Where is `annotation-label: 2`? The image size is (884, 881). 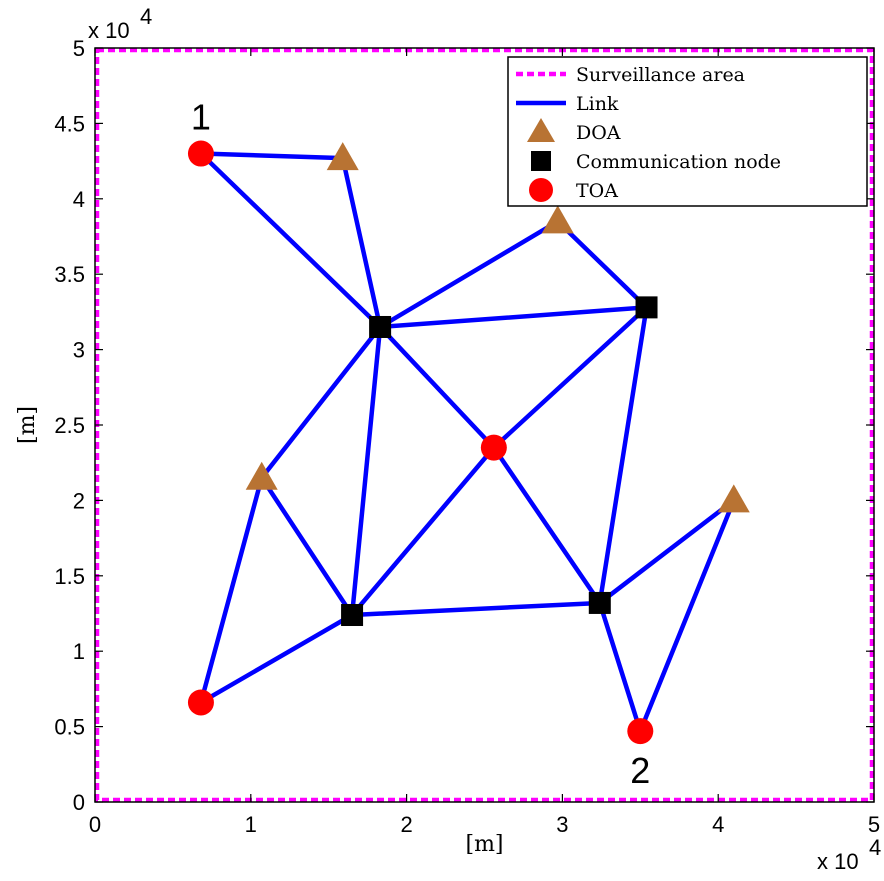
annotation-label: 2 is located at coordinates (640, 770).